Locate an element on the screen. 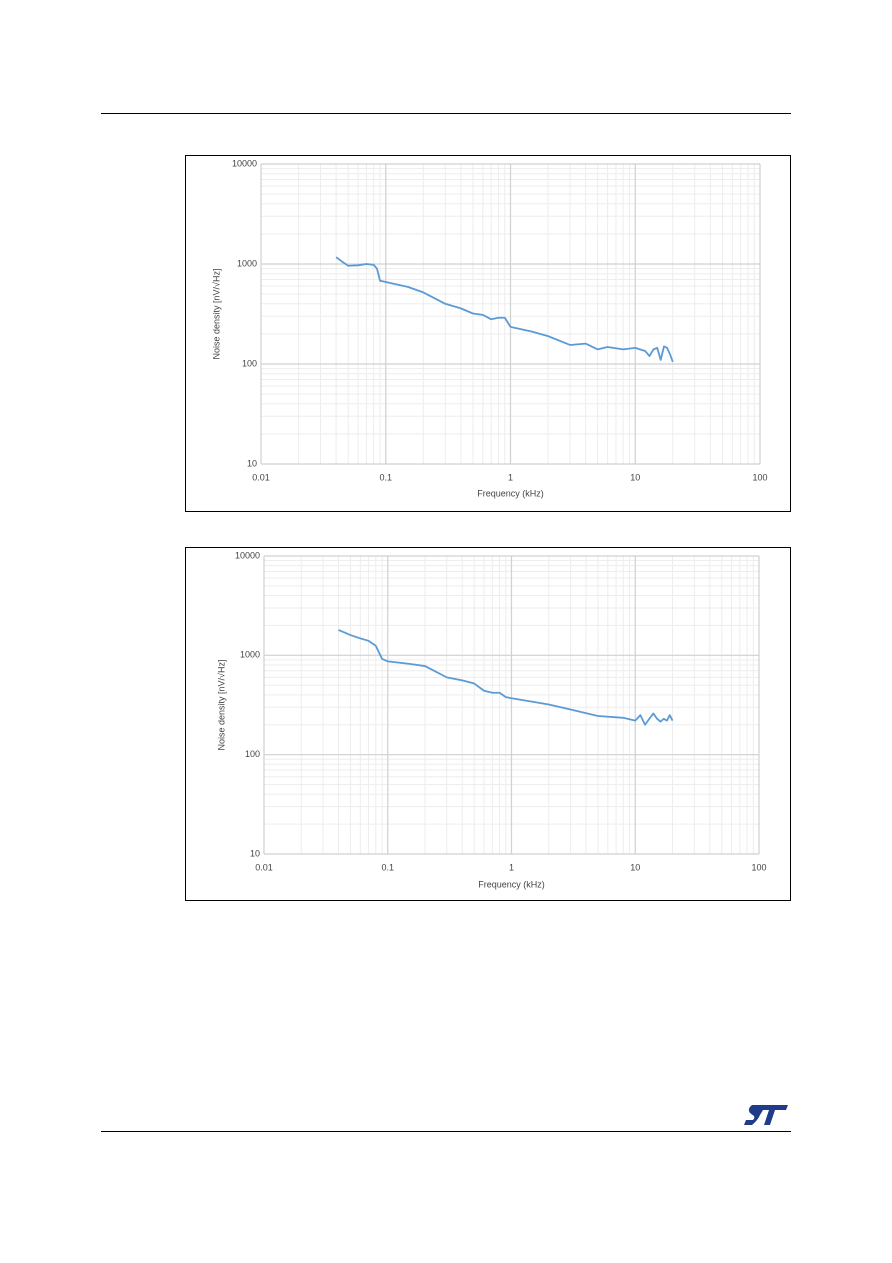 The width and height of the screenshot is (892, 1263). header-rule is located at coordinates (446, 113).